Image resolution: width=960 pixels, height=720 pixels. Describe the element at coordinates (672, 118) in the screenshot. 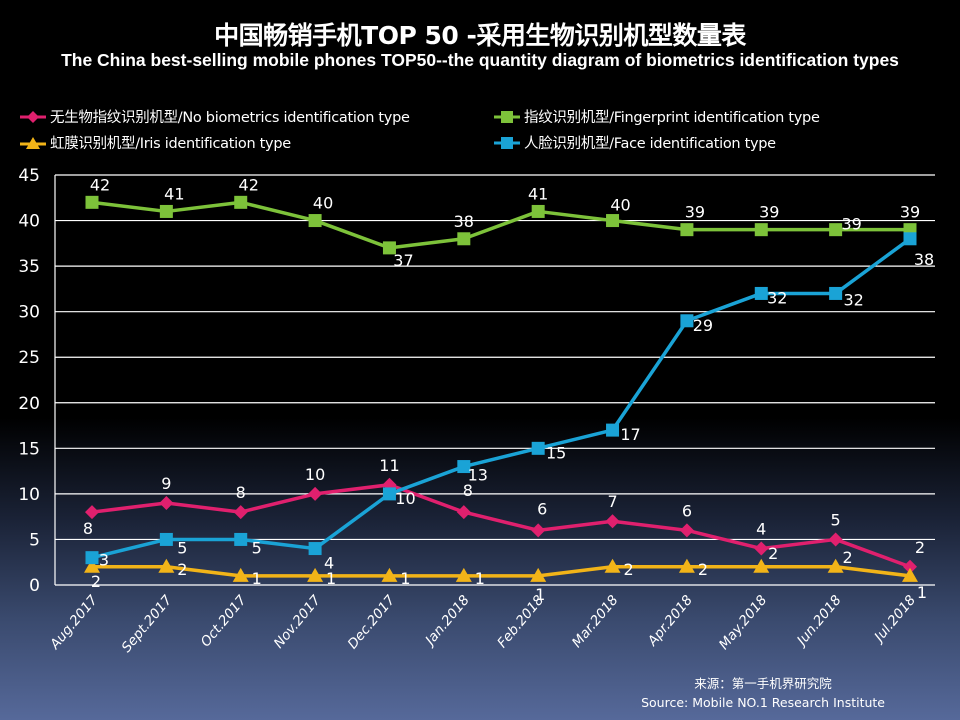

I see `legend-label: 指纹识别机型/Fingerprint identification type` at that location.